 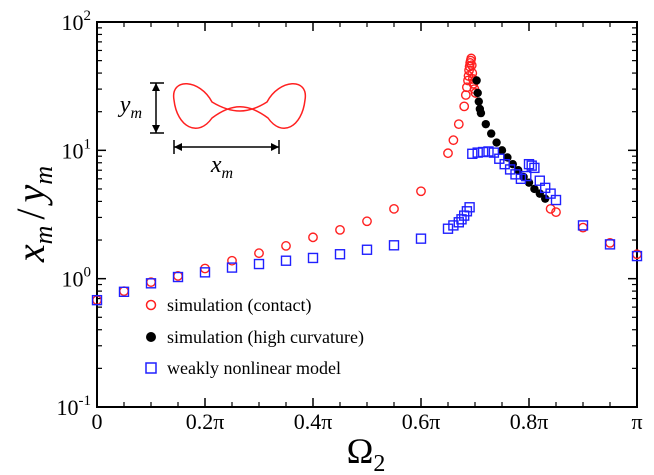 What do you see at coordinates (205, 421) in the screenshot?
I see `x-tick-label: 0.2π` at bounding box center [205, 421].